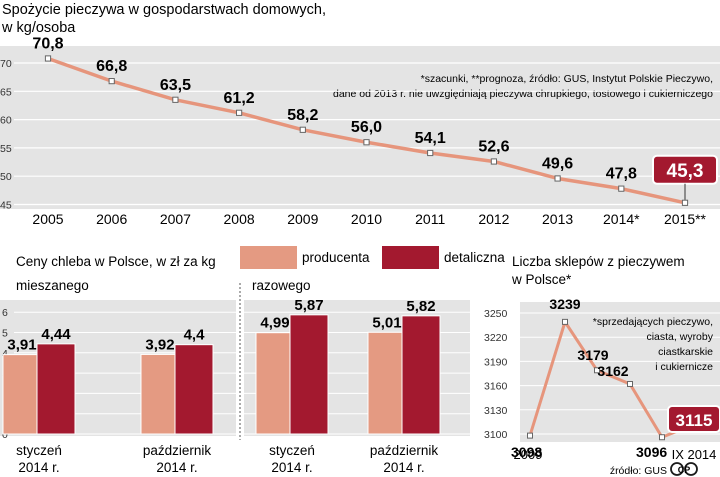 Image resolution: width=720 pixels, height=477 pixels. I want to click on consumption-x-label: 2015**, so click(685, 219).